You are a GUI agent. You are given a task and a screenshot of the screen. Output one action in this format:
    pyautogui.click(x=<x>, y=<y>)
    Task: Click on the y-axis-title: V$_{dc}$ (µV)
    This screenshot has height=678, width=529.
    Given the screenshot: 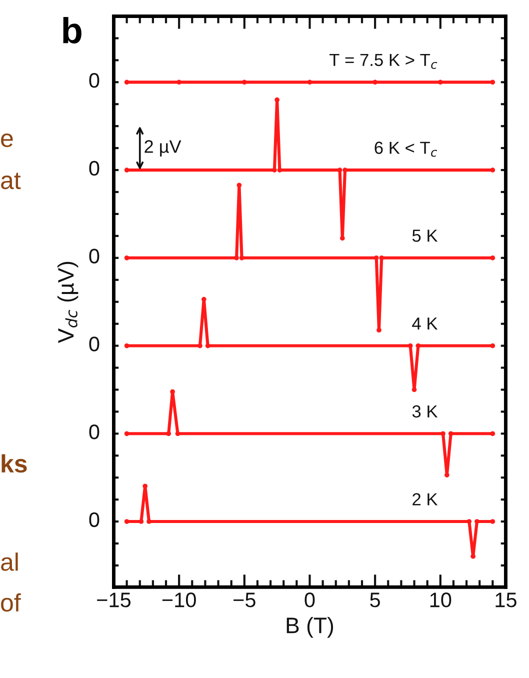 What is the action you would take?
    pyautogui.click(x=67, y=303)
    